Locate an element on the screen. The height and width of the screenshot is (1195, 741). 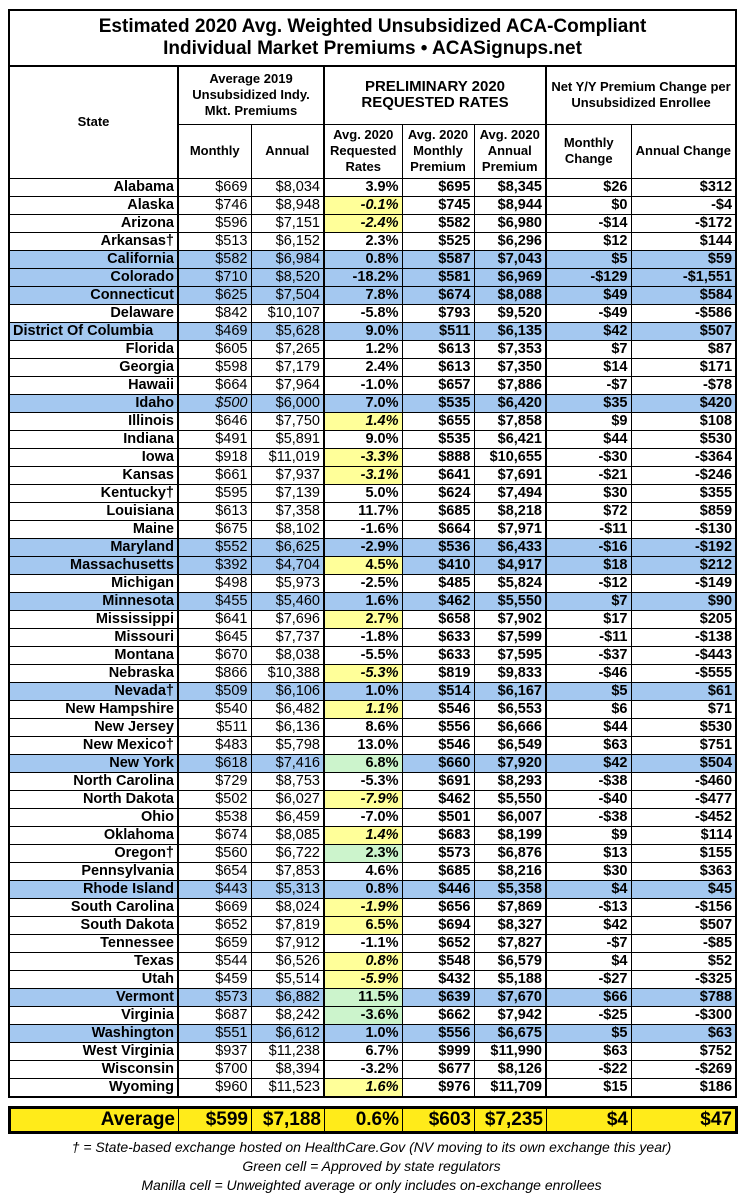
cell-rate: -1.1% is located at coordinates (363, 943).